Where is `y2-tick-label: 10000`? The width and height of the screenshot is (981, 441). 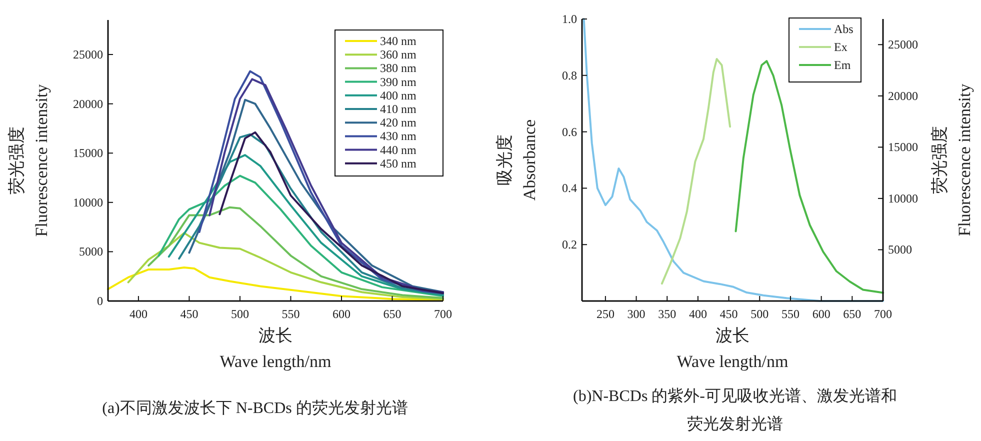 y2-tick-label: 10000 is located at coordinates (903, 198).